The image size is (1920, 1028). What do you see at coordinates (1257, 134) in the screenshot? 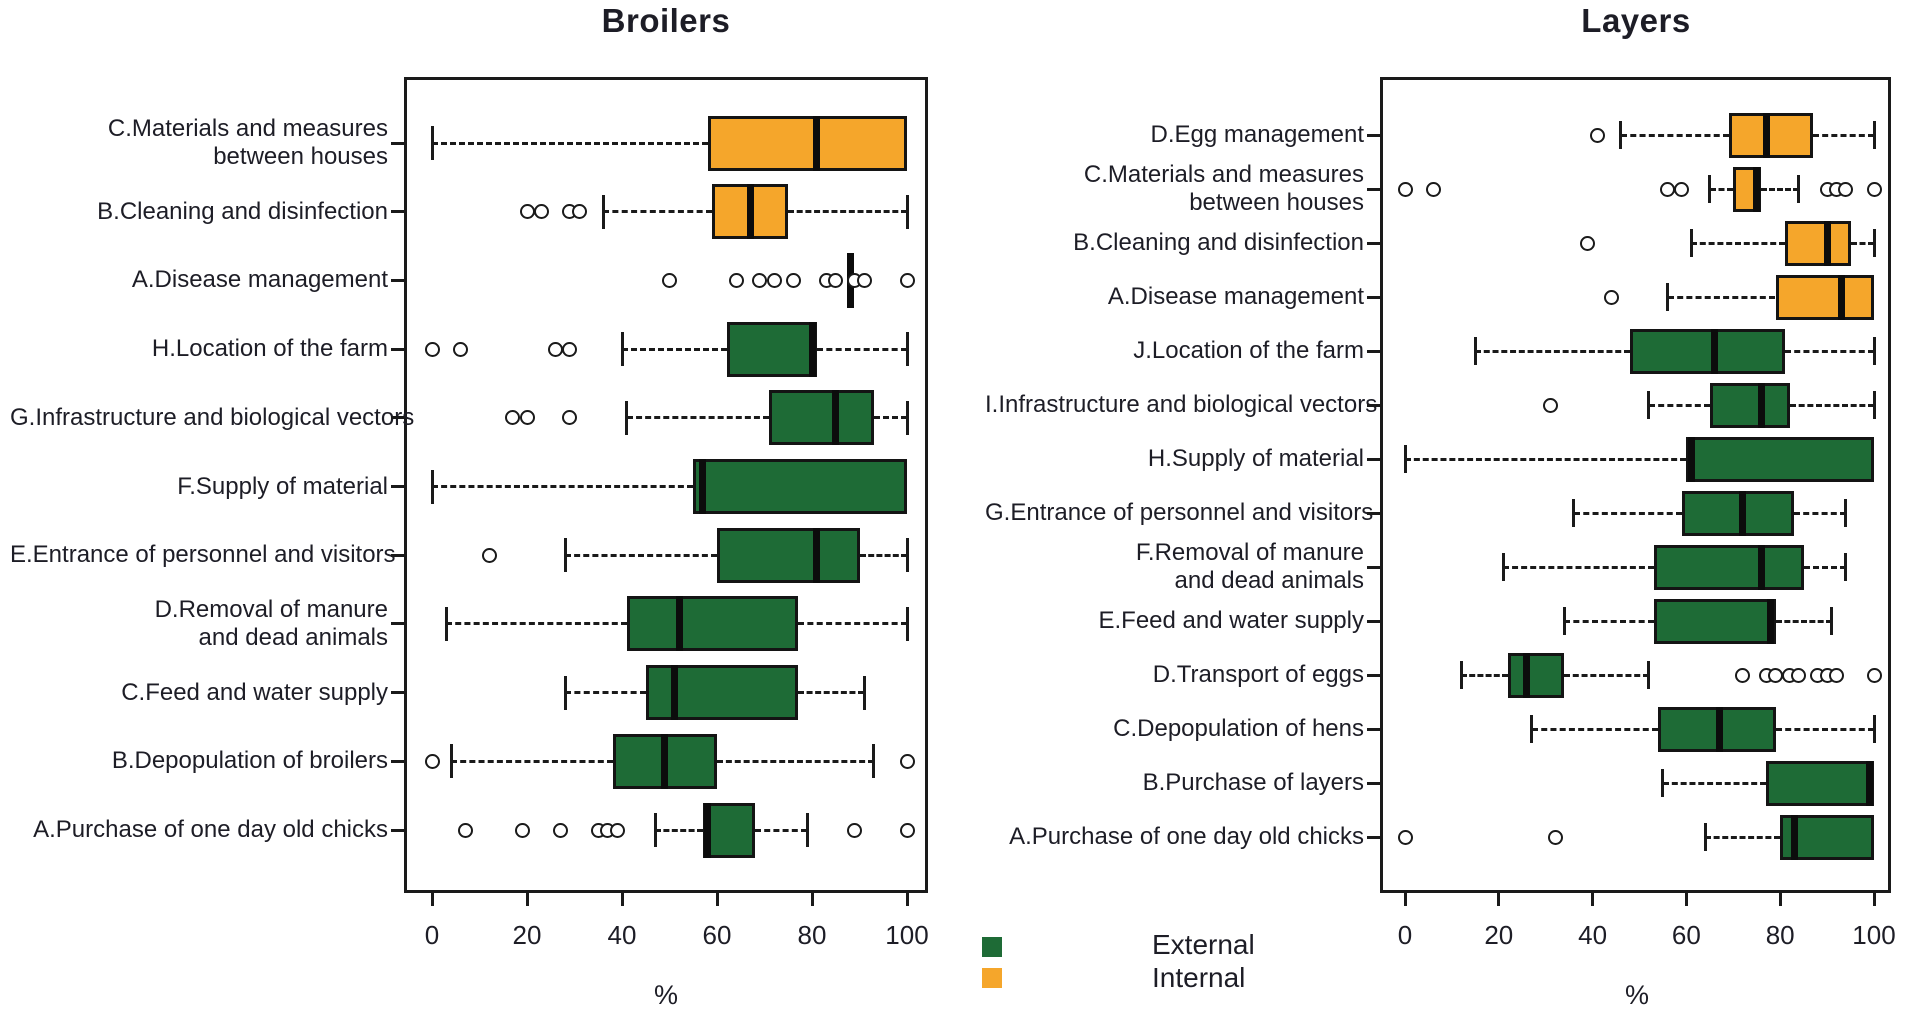
I see `category-label-line: D.Egg management` at bounding box center [1257, 134].